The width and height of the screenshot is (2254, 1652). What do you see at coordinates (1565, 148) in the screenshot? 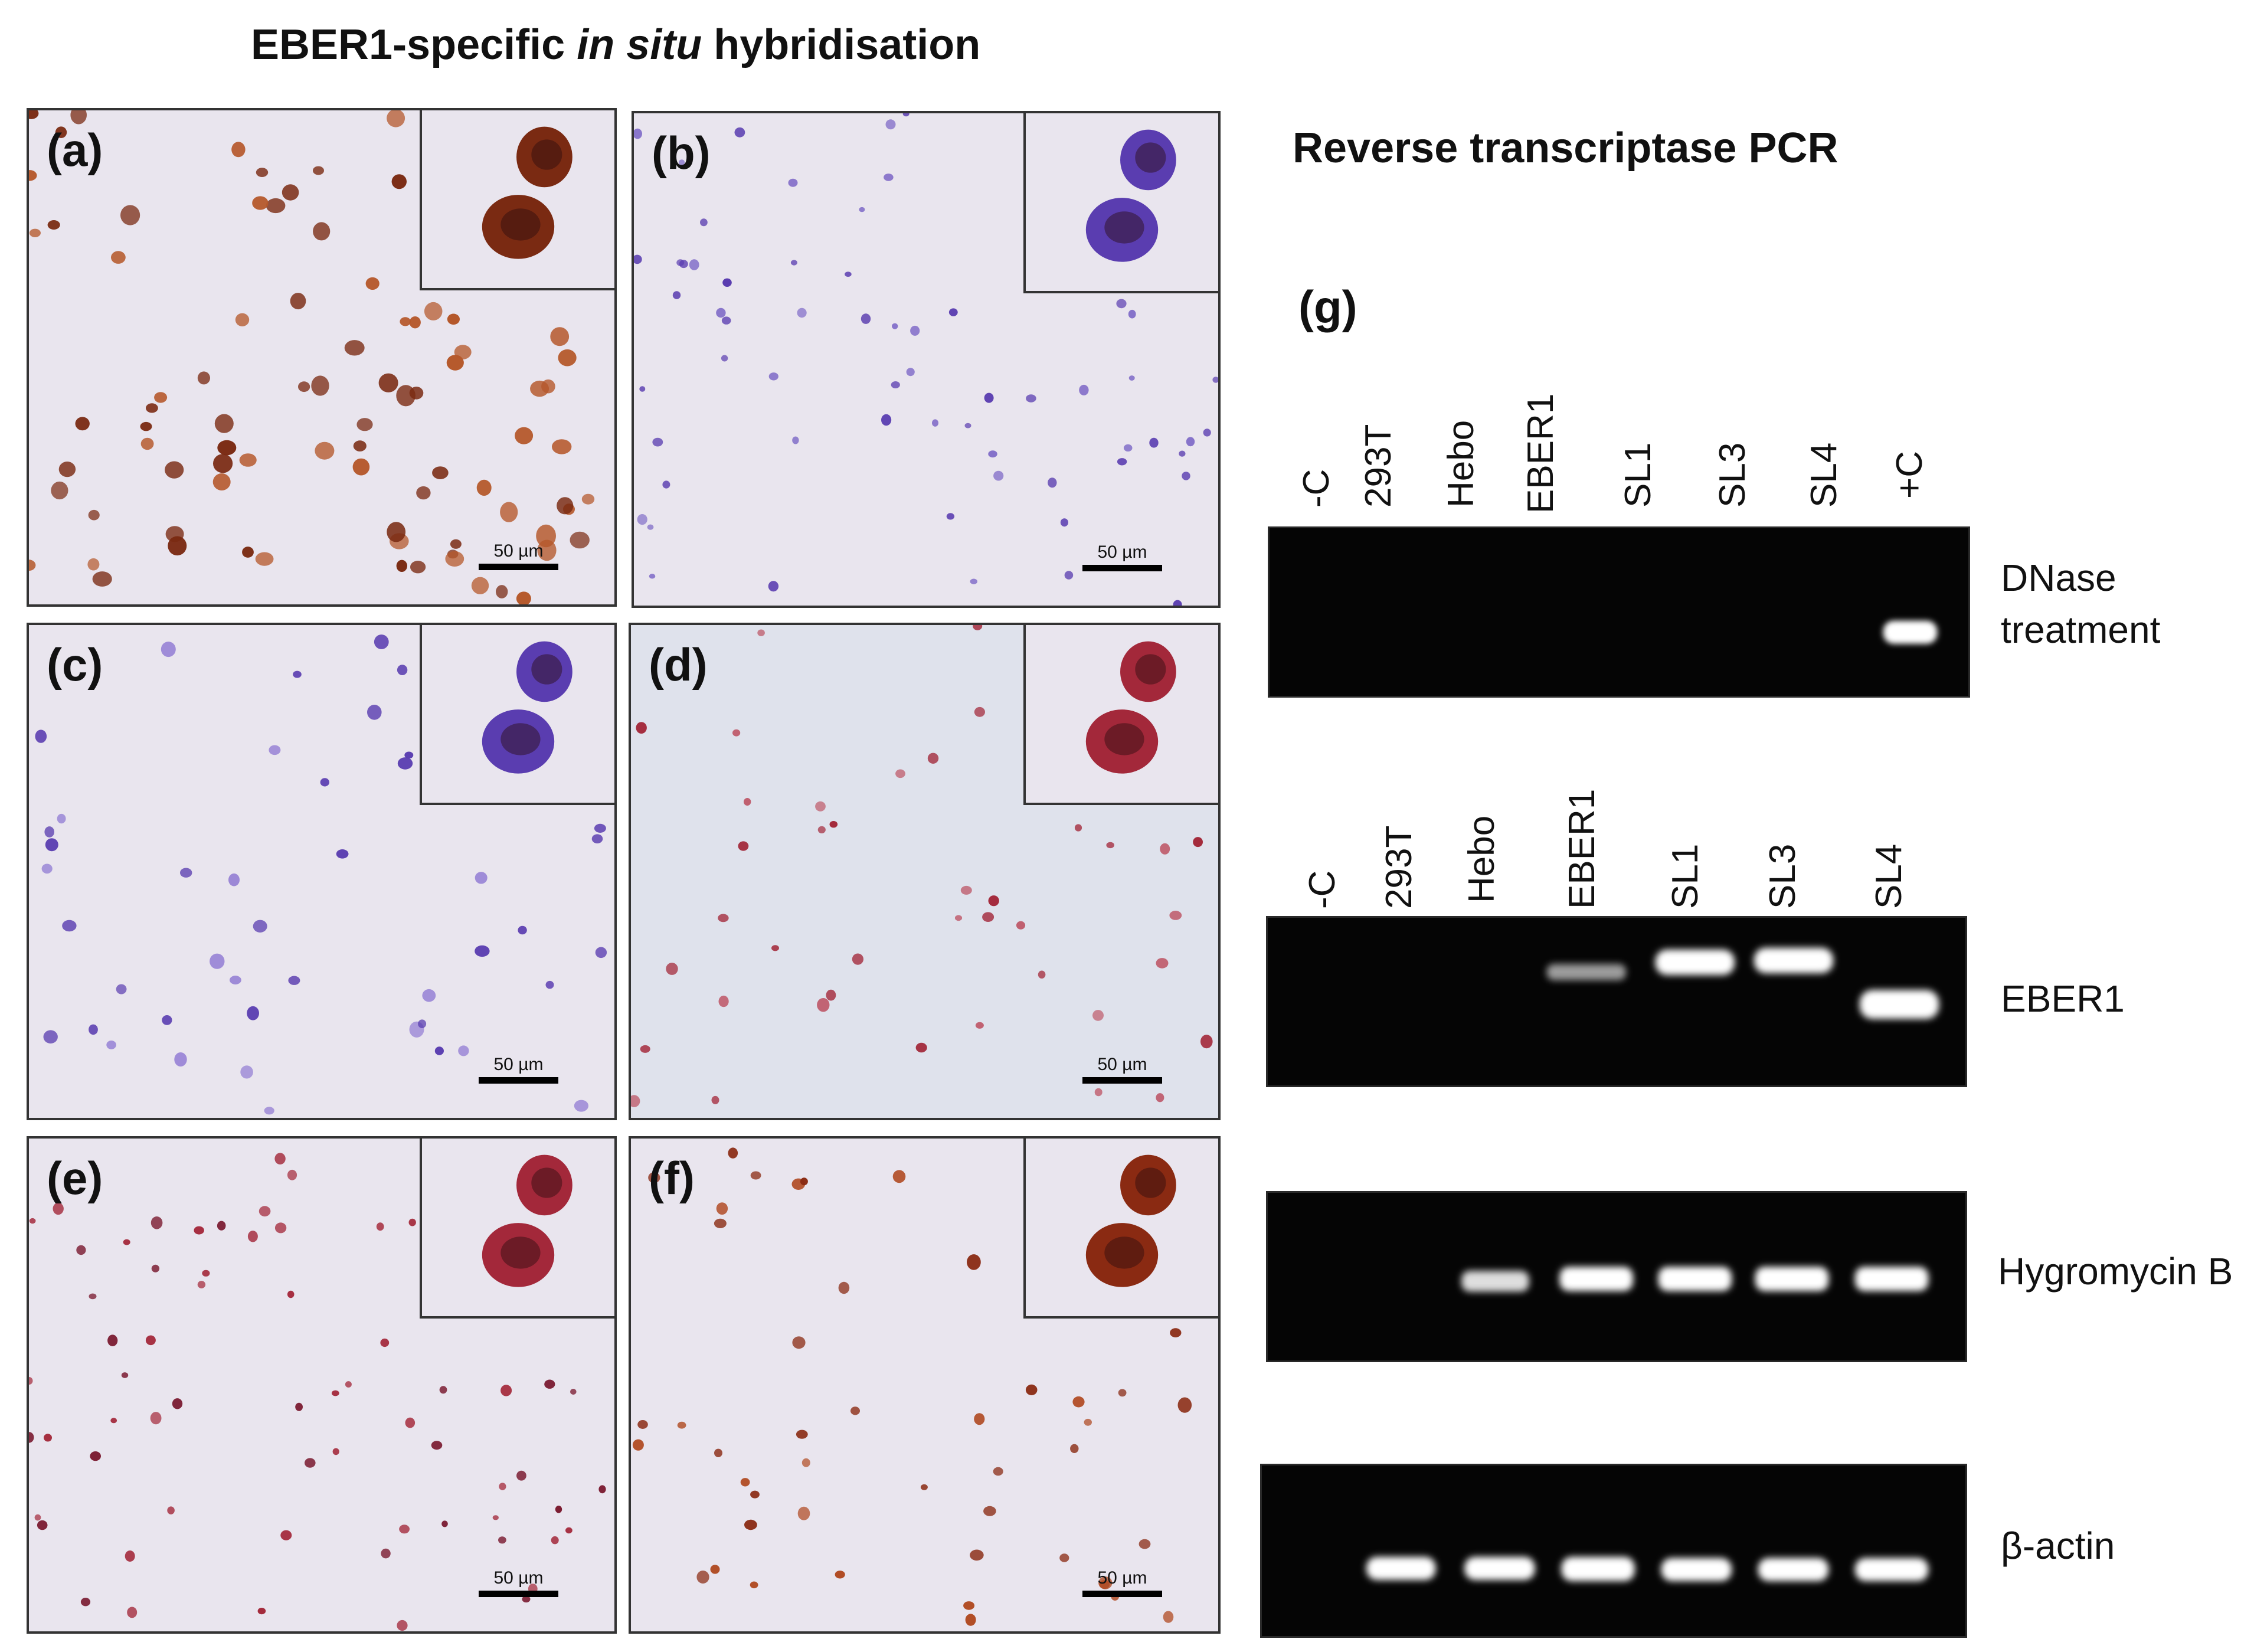
I see `pcr-title: Reverse transcriptase PCR` at bounding box center [1565, 148].